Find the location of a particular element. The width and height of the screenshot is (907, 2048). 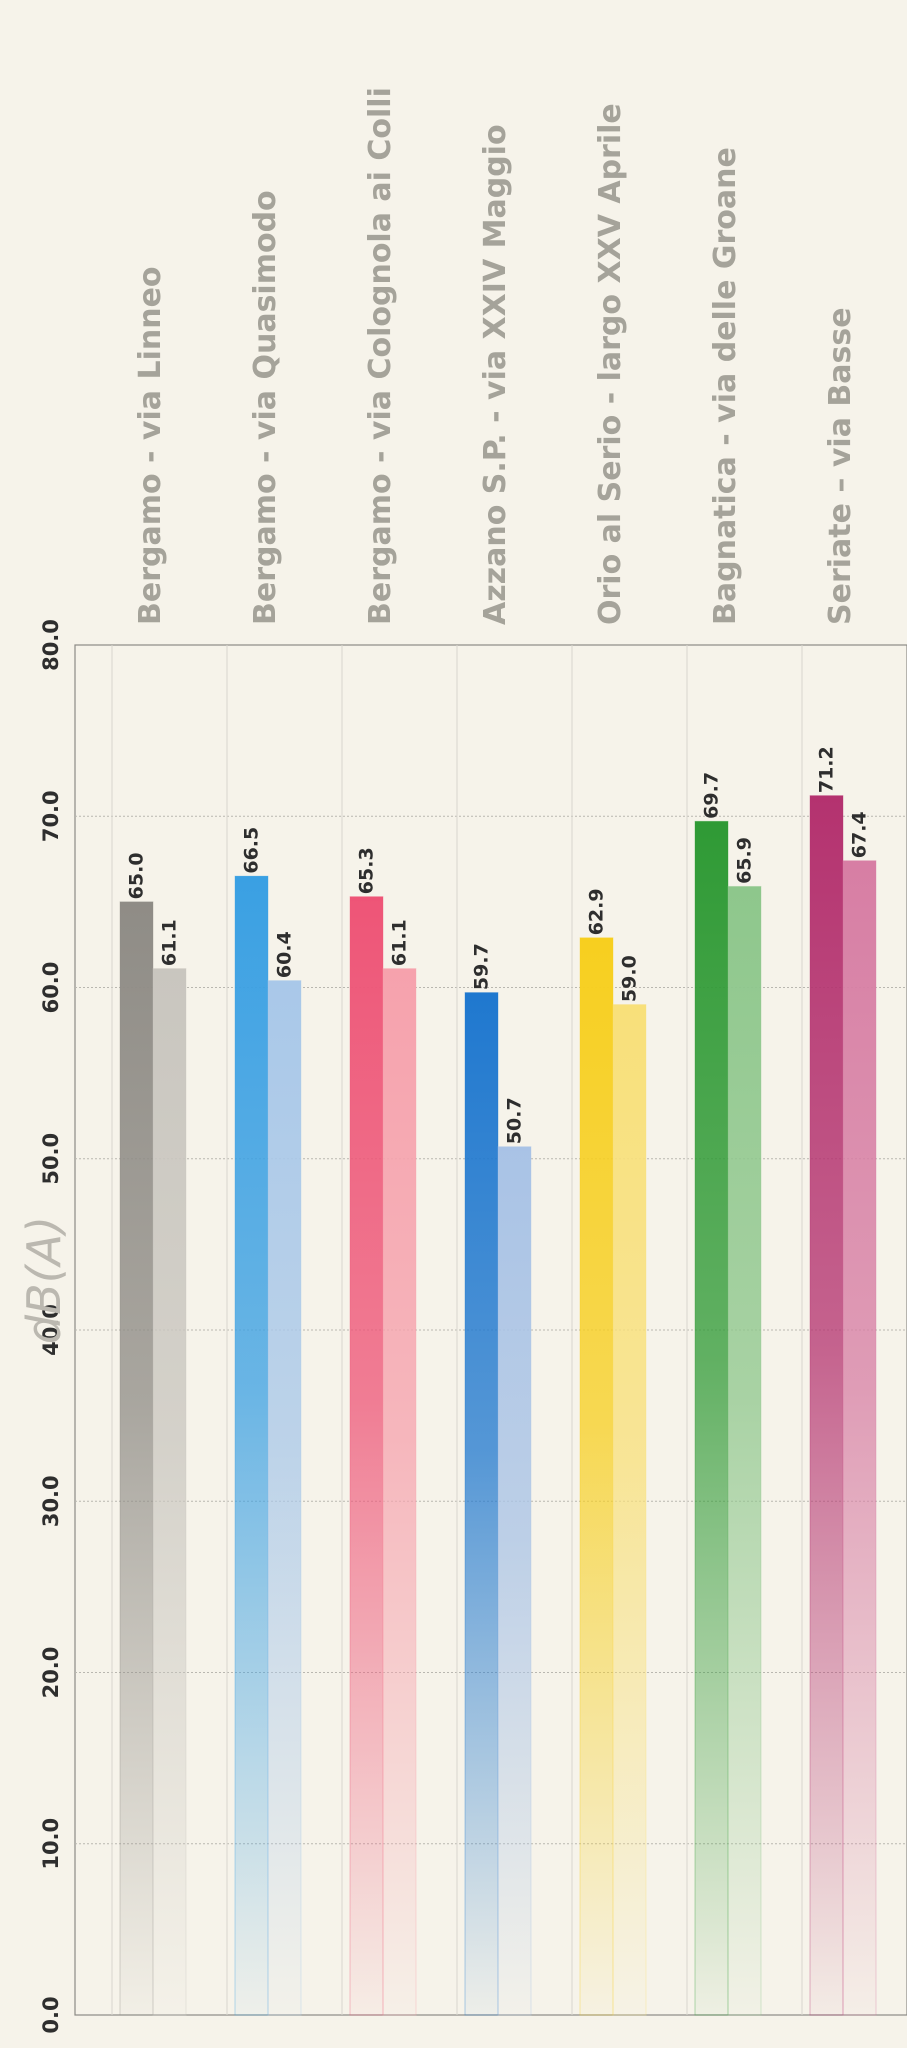

value-label: 59.7 is located at coordinates (482, 966).